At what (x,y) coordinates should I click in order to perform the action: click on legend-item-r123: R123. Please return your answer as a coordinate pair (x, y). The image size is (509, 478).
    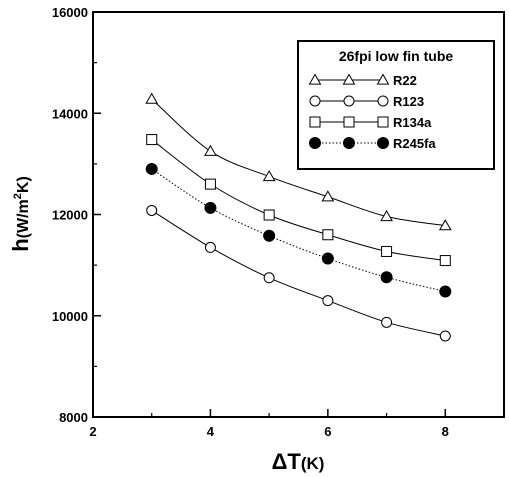
    Looking at the image, I should click on (366, 101).